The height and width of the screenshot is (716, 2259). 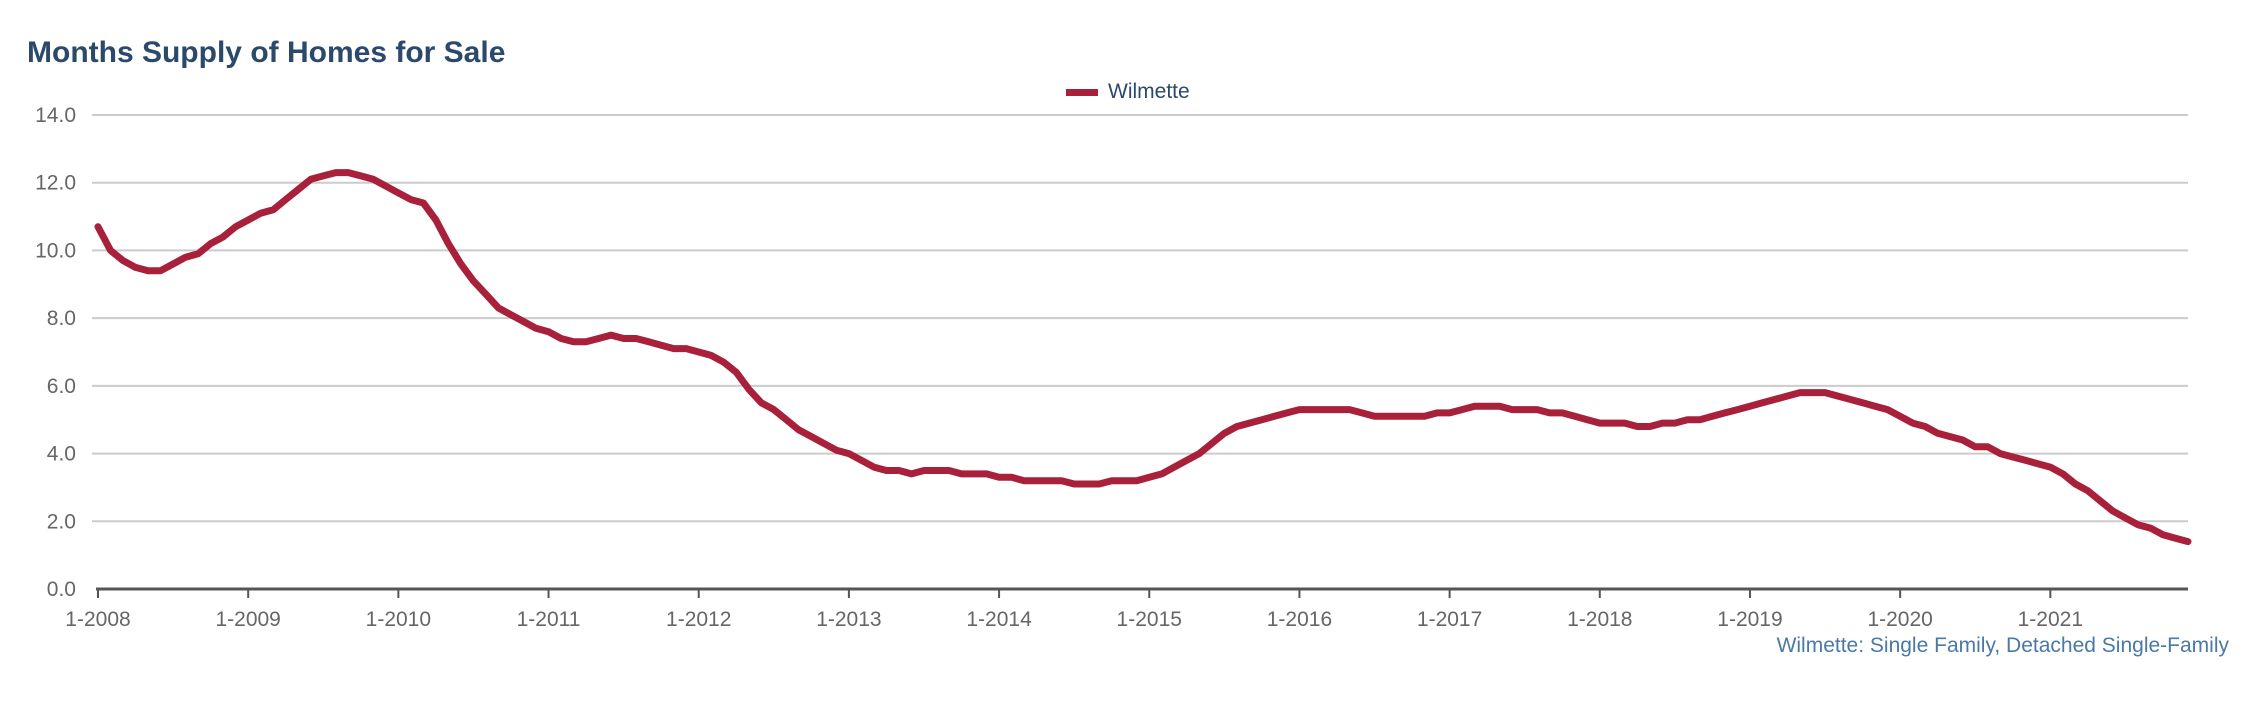 What do you see at coordinates (1299, 619) in the screenshot?
I see `x-tick-label: 1-2016` at bounding box center [1299, 619].